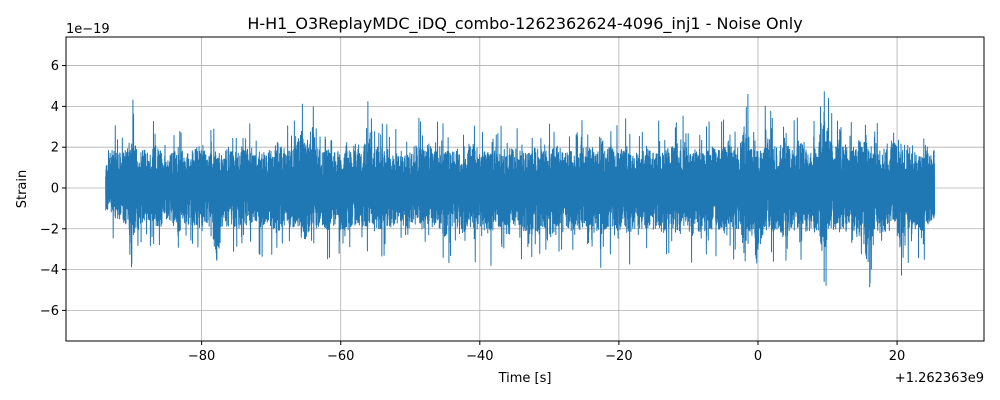 This screenshot has width=1000, height=400. What do you see at coordinates (758, 356) in the screenshot?
I see `x-tick-label: 0` at bounding box center [758, 356].